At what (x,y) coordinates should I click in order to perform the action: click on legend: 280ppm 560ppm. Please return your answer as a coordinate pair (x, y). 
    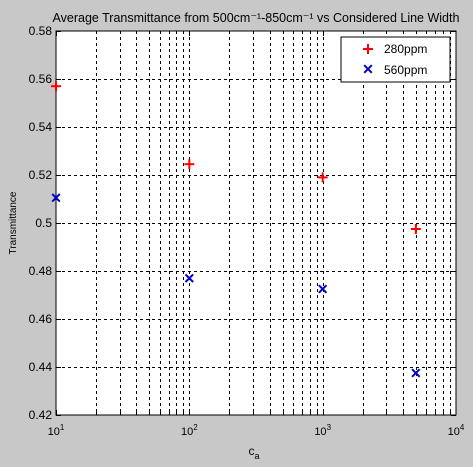
    Looking at the image, I should click on (395, 59).